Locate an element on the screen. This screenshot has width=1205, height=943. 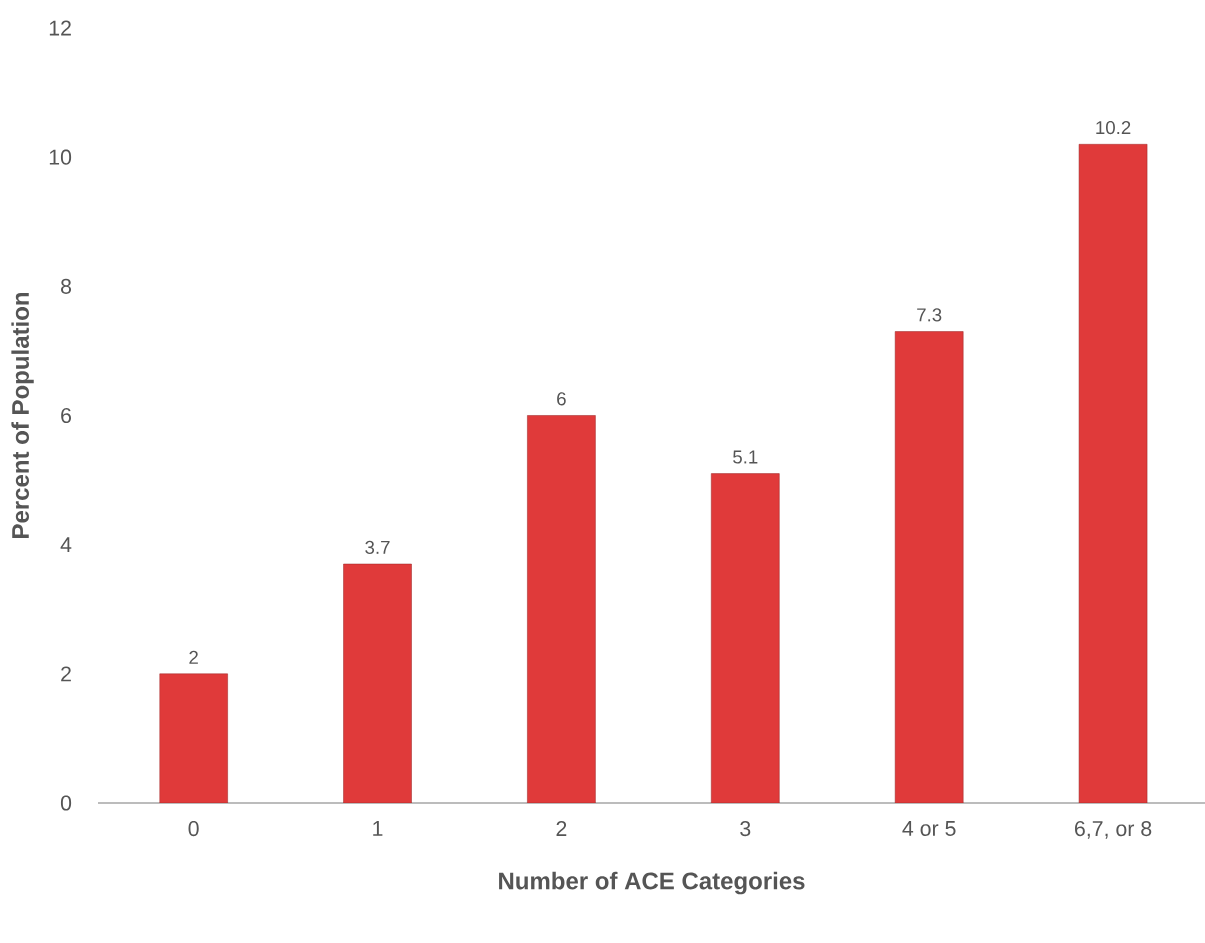
data-label: 2 is located at coordinates (193, 657).